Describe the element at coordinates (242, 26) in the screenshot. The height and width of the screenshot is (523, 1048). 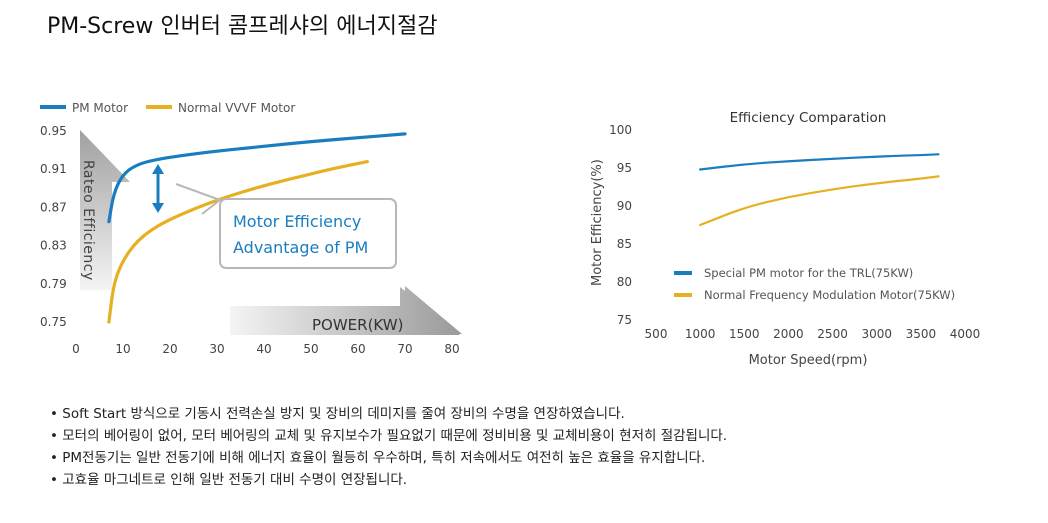
I see `page-title: PM-Screw 인버터 콤프레샤의 에너지절감` at that location.